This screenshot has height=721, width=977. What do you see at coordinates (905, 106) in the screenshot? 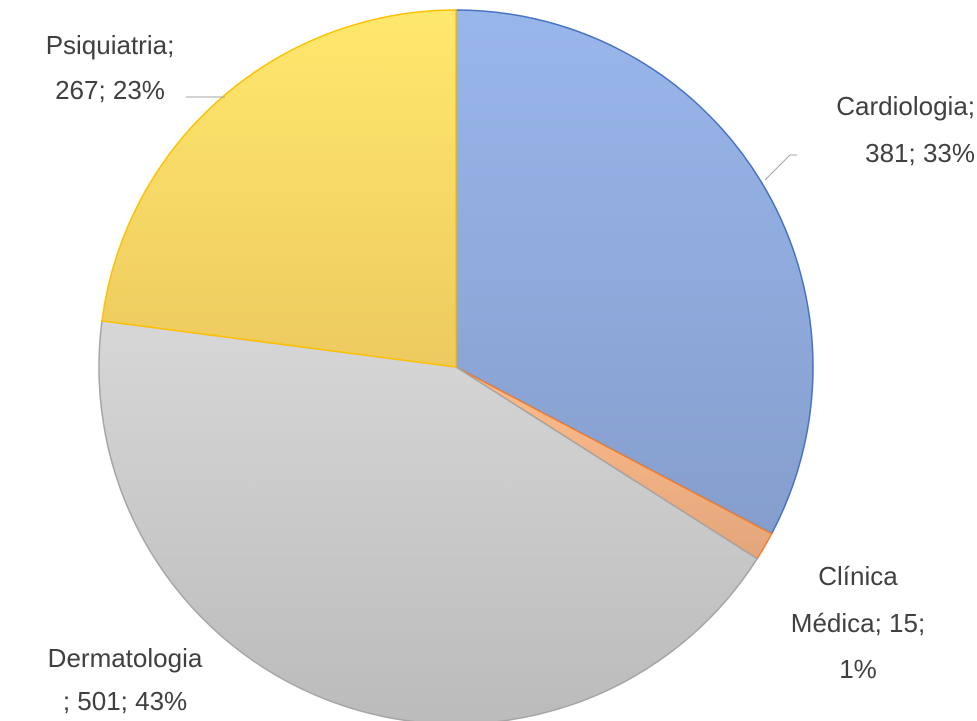
I see `data-label: Cardiologia;` at bounding box center [905, 106].